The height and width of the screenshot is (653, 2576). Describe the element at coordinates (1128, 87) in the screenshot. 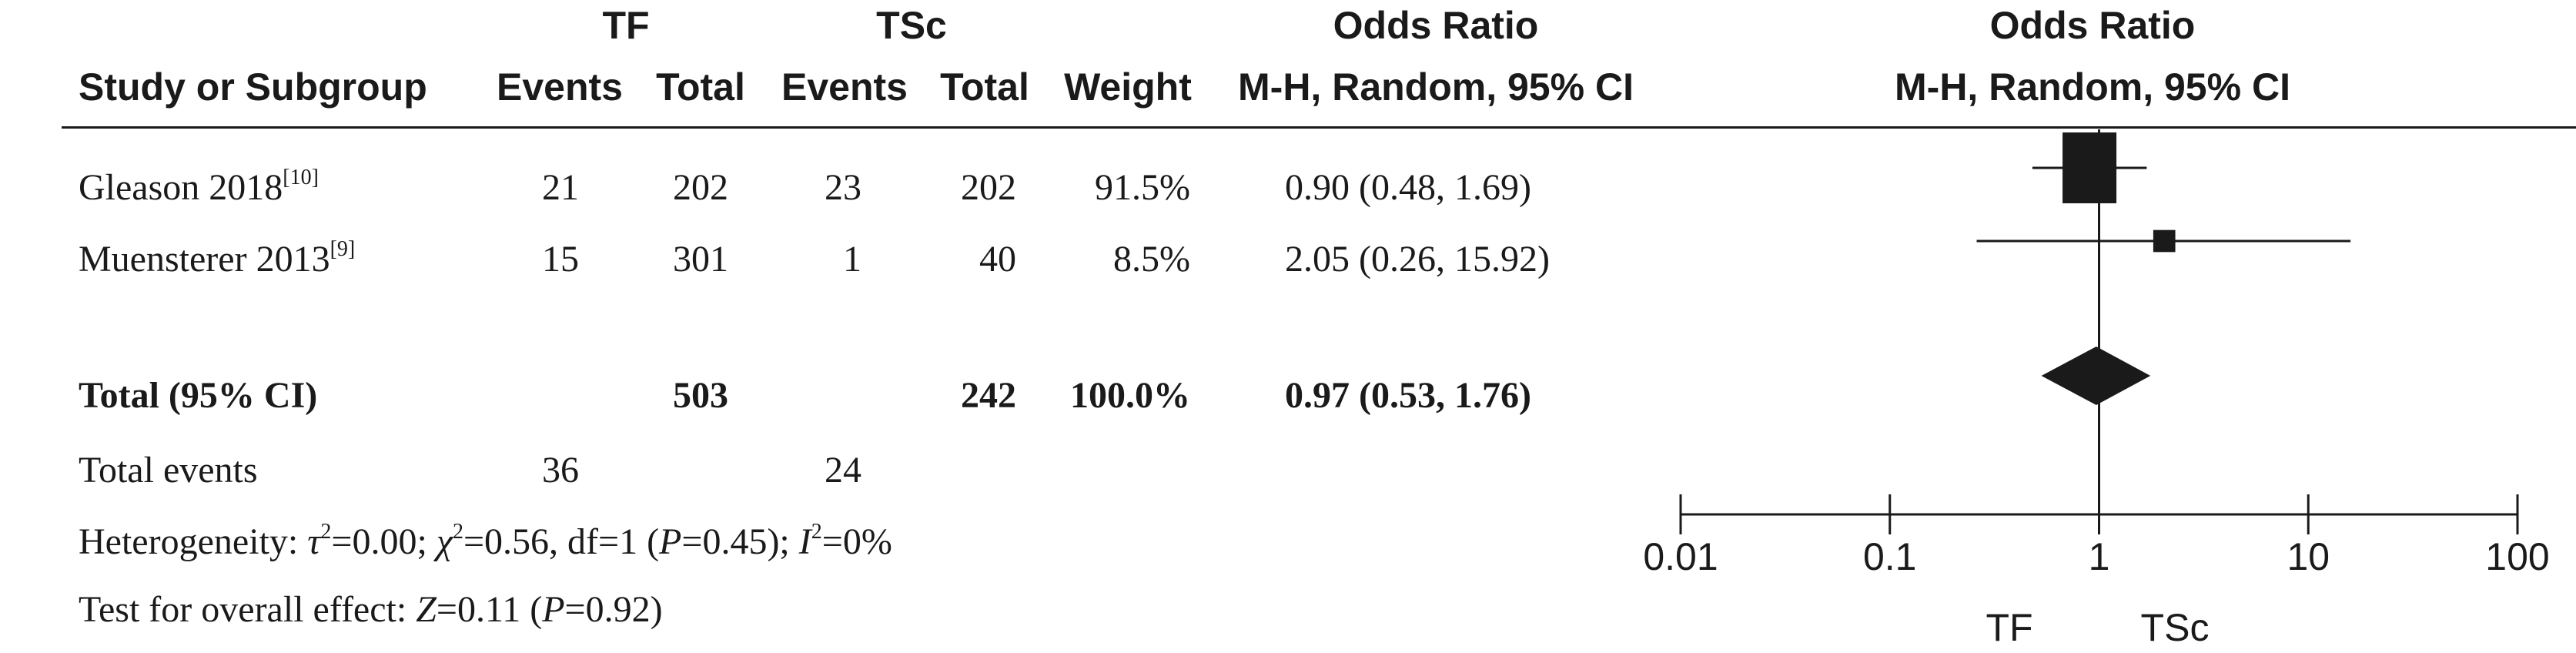

I see `weight-column-header: Weight` at that location.